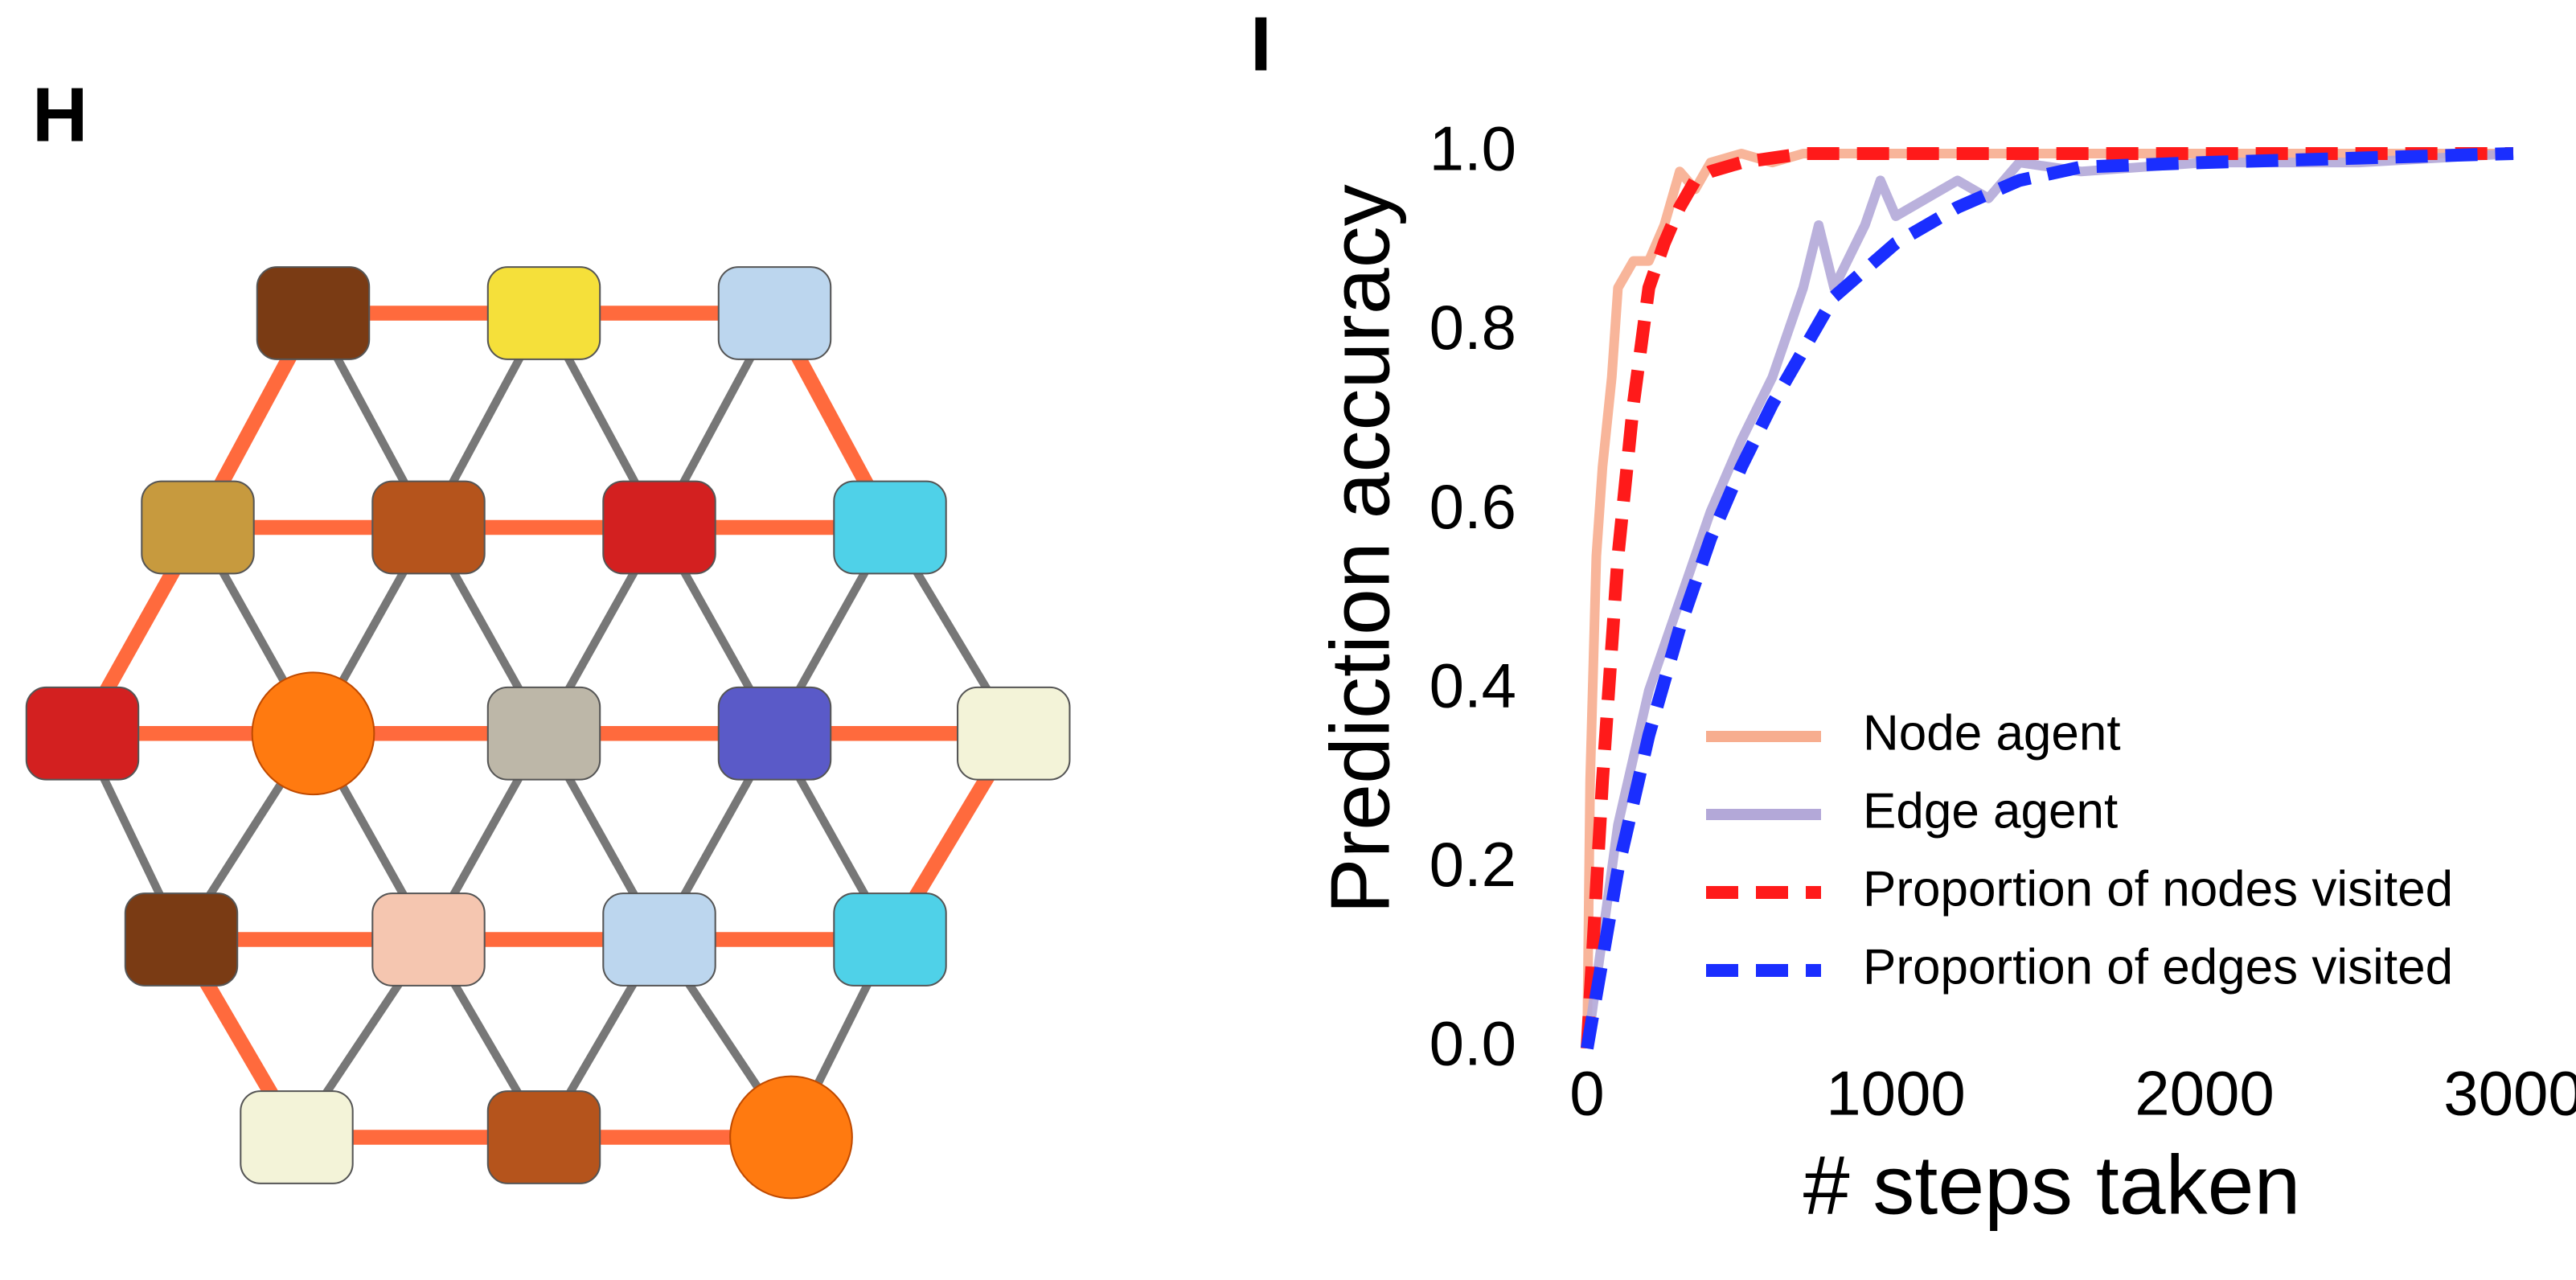  Describe the element at coordinates (60, 115) in the screenshot. I see `panel-label: H` at that location.